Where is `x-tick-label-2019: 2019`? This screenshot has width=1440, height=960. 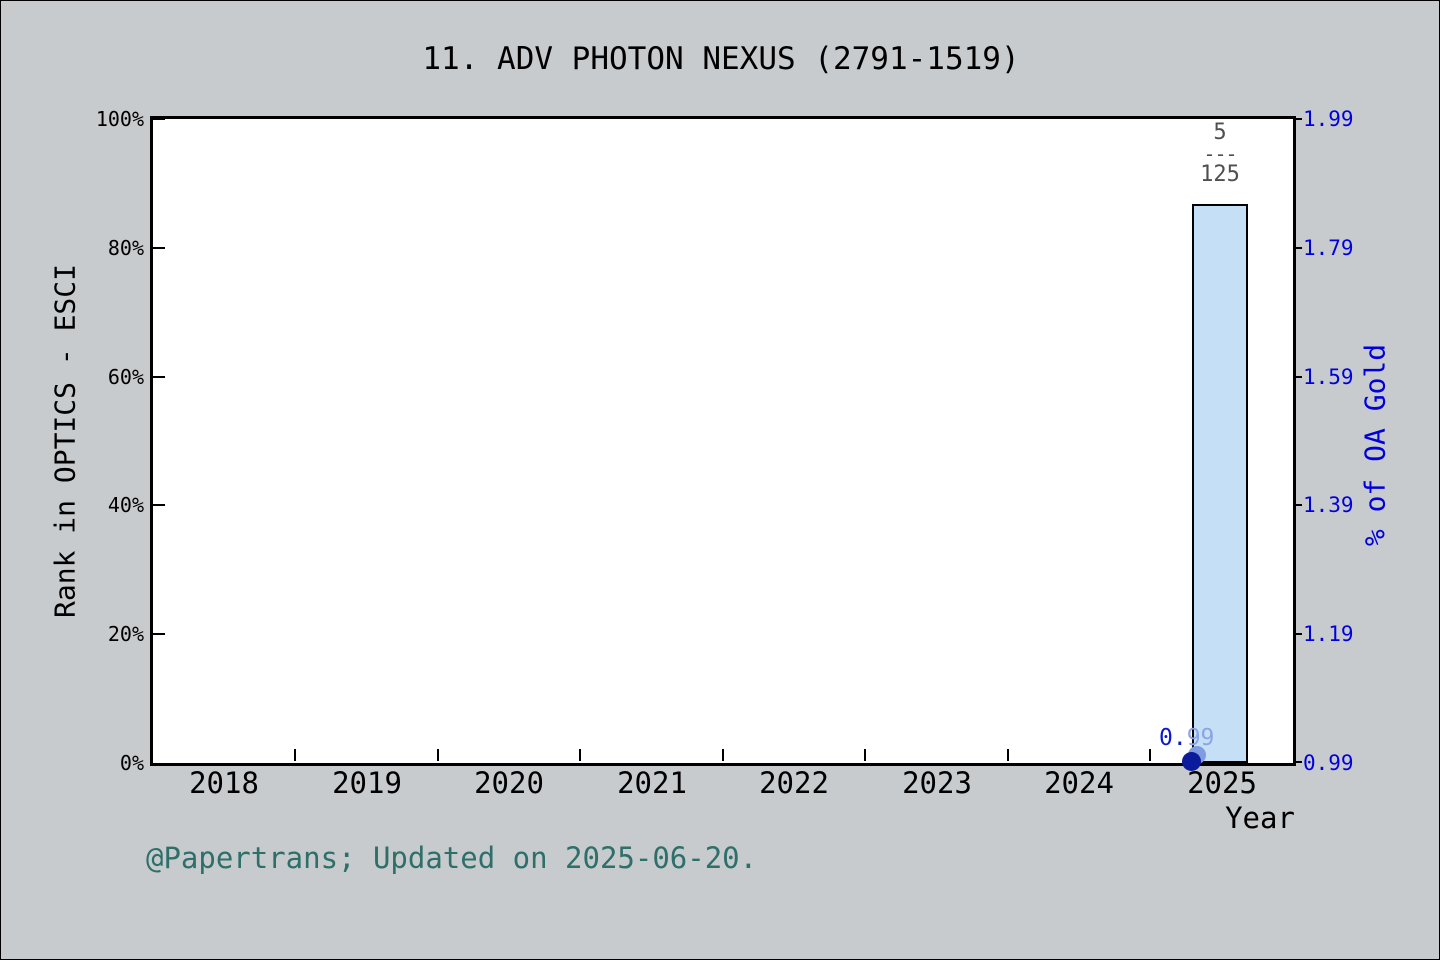
x-tick-label-2019: 2019 is located at coordinates (367, 783).